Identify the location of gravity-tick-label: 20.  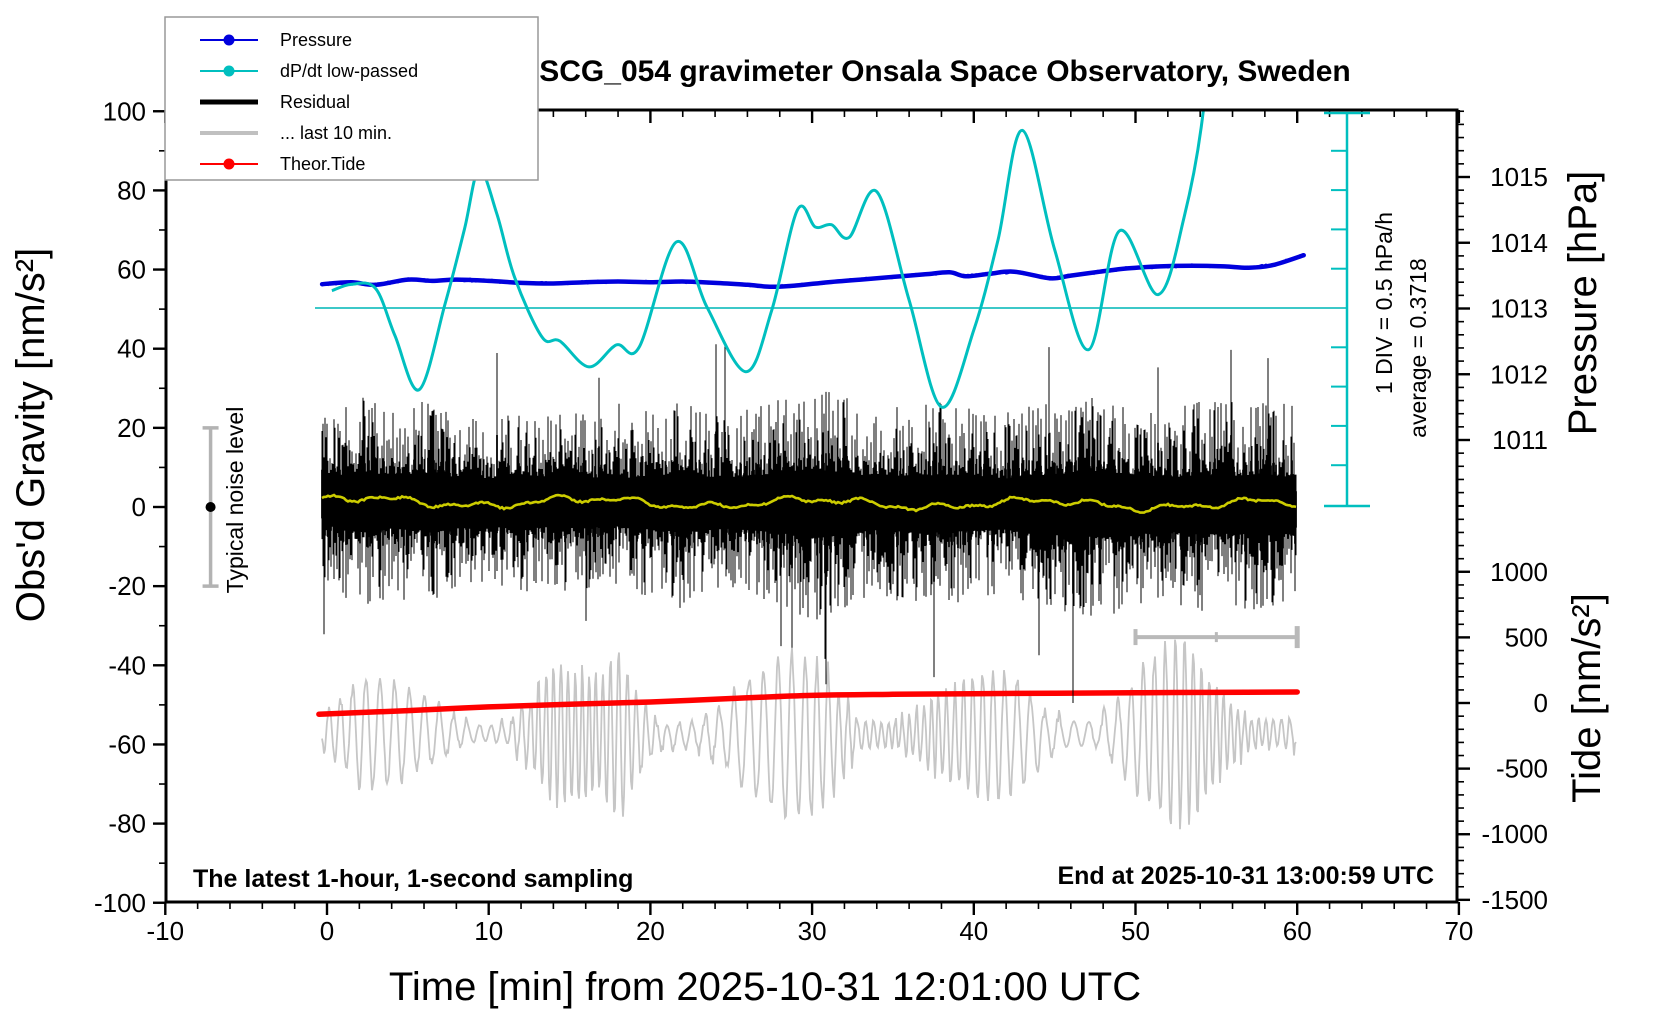
(131, 428).